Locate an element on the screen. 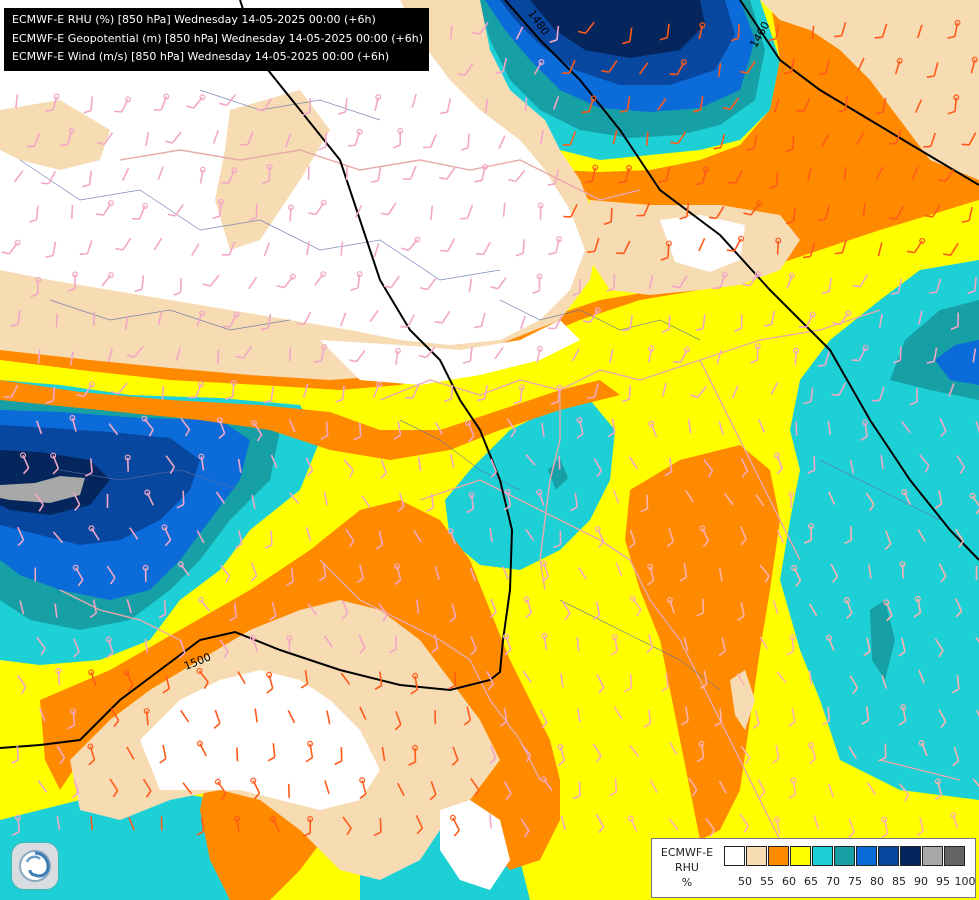 The height and width of the screenshot is (900, 979). legend-tick-label: 50 is located at coordinates (745, 881).